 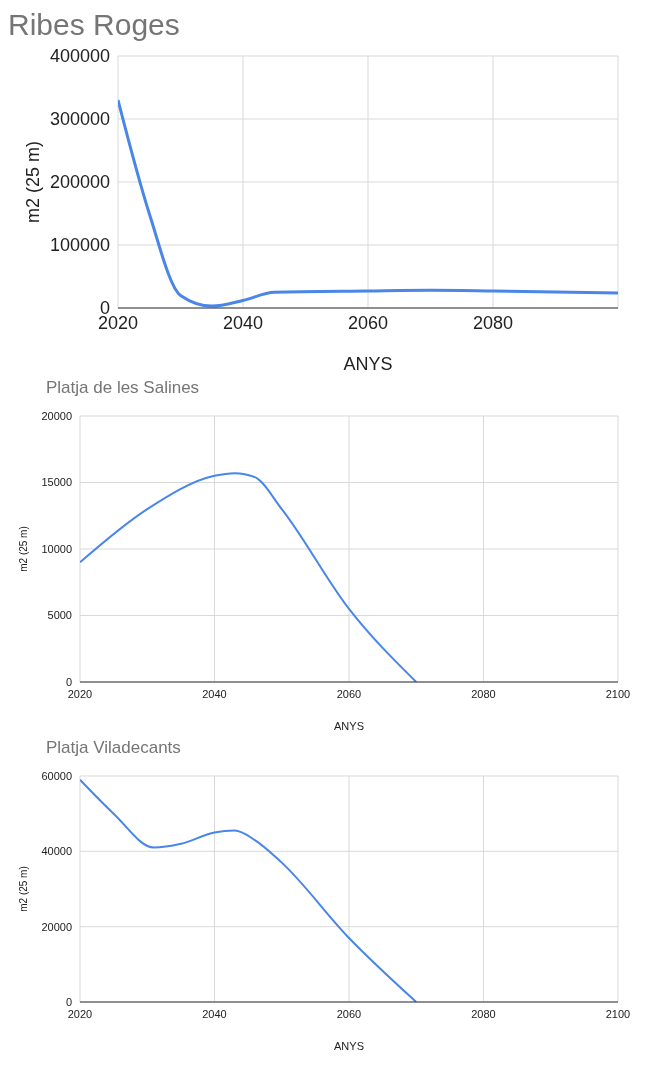 I want to click on y-tick-label: 40000, so click(x=56, y=851).